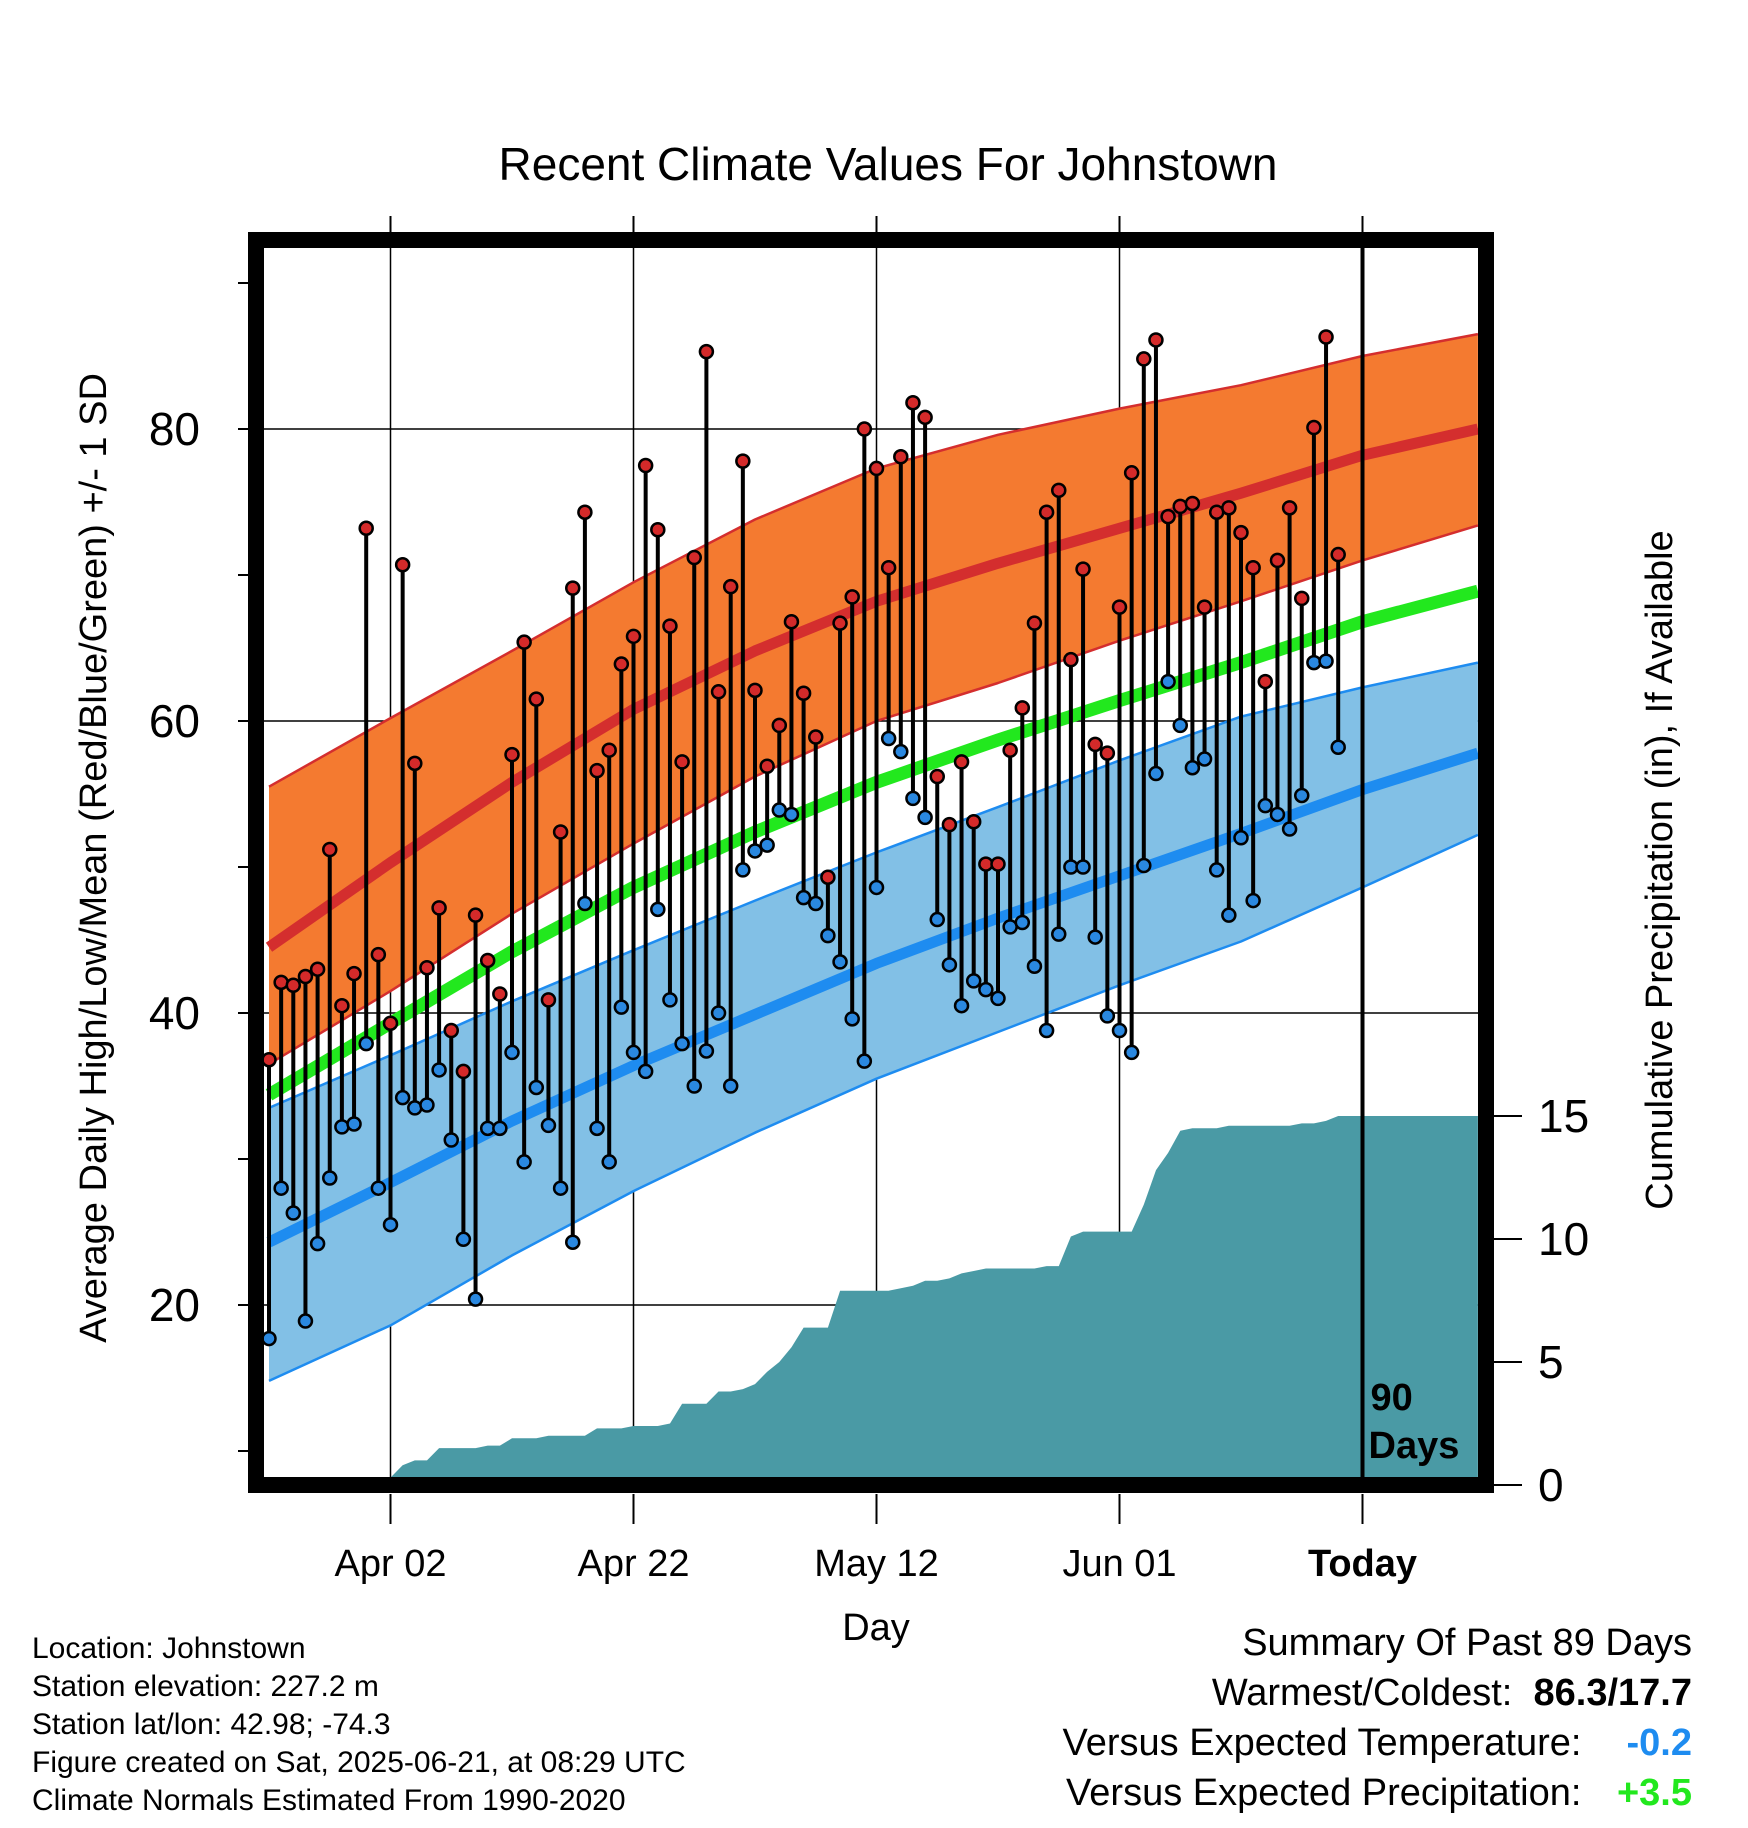 This screenshot has height=1828, width=1748. I want to click on x-axis-label: Day, so click(876, 1628).